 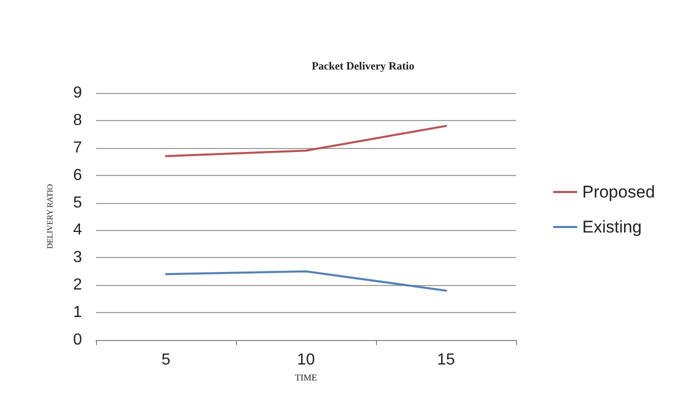 I want to click on x-tick-label: 15, so click(x=446, y=360).